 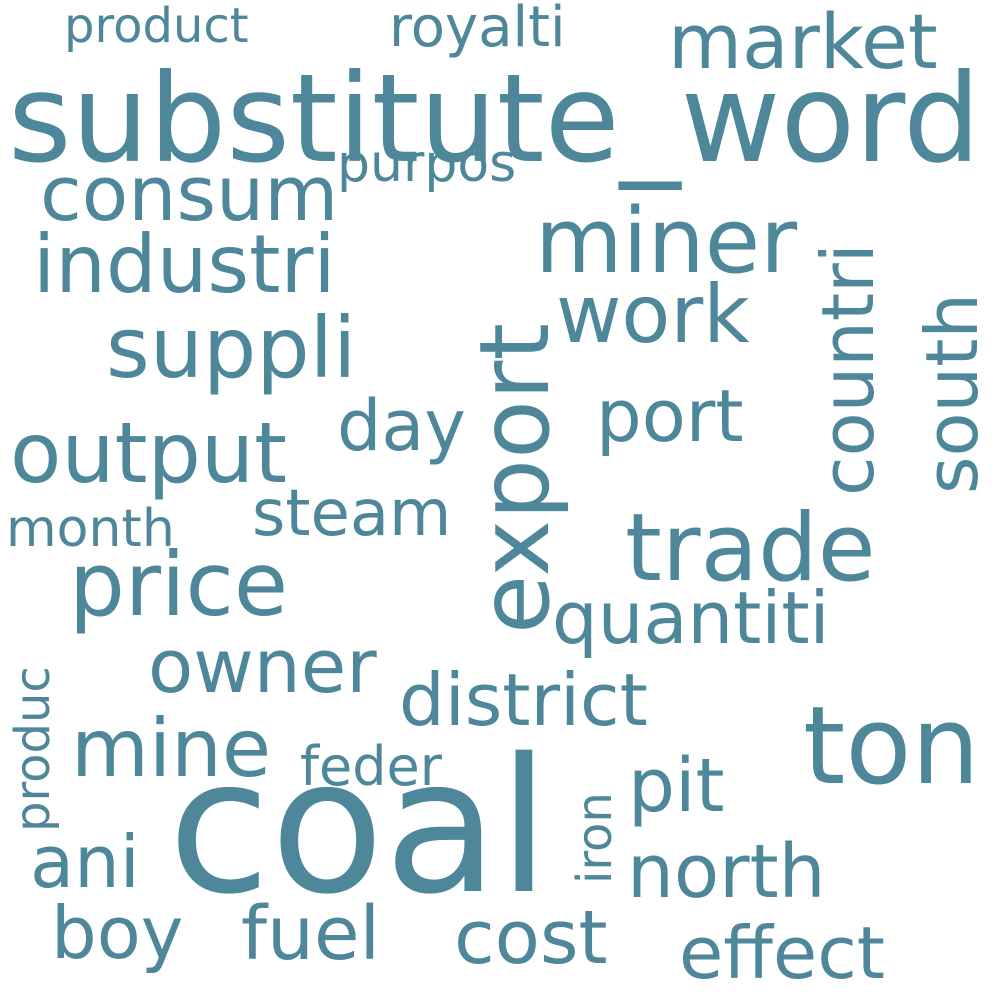 I want to click on word-boy: boy, so click(x=117, y=933).